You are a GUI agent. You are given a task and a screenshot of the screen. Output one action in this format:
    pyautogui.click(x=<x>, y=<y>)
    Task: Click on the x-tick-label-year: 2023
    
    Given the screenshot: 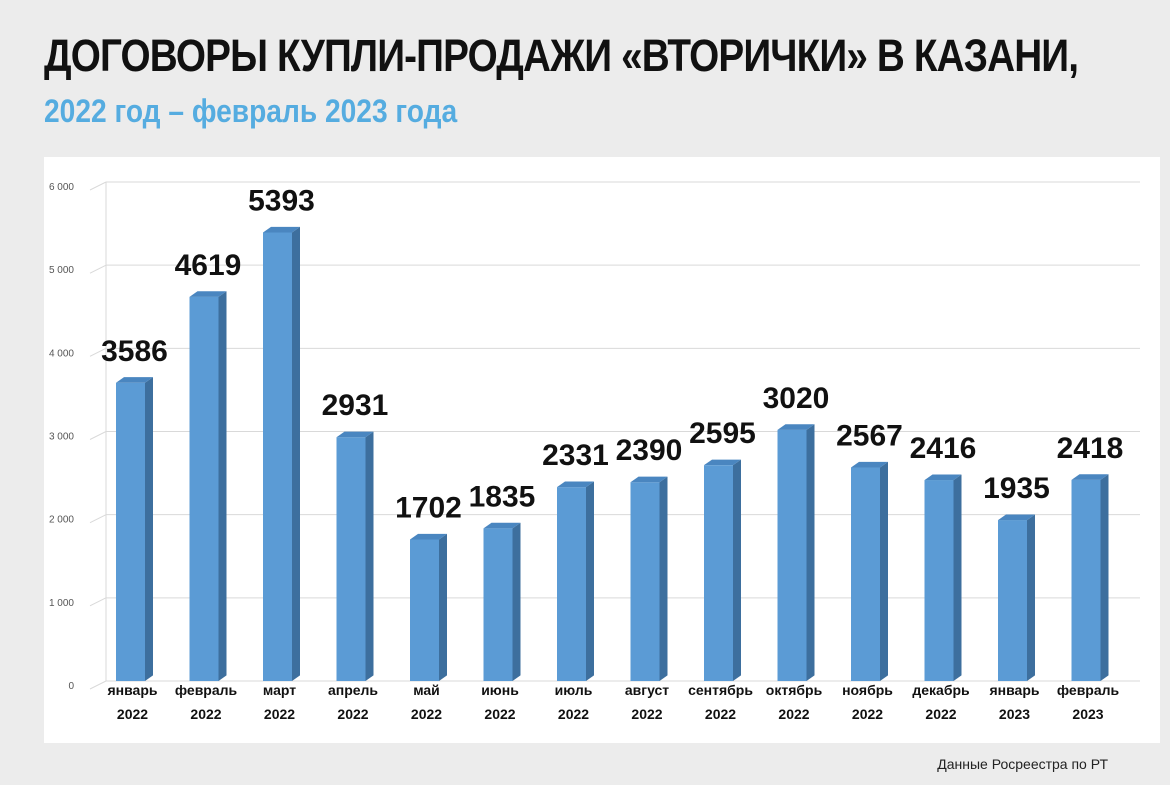 What is the action you would take?
    pyautogui.click(x=1087, y=714)
    